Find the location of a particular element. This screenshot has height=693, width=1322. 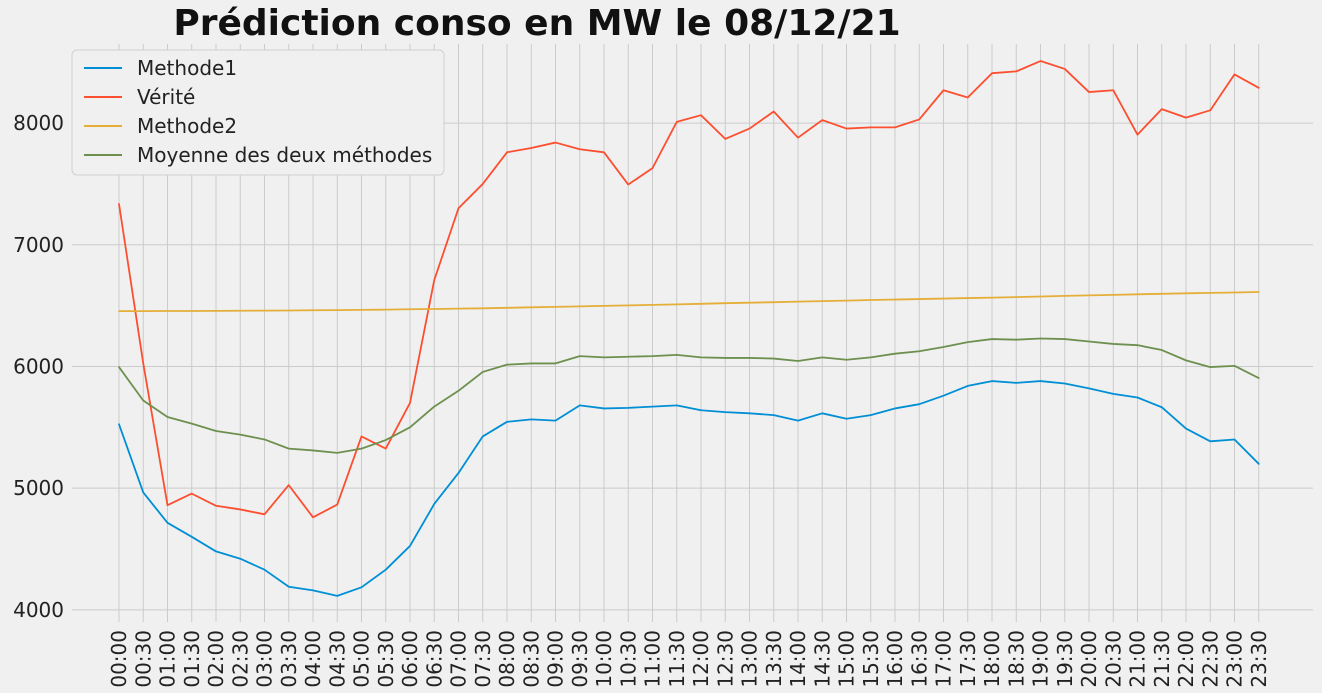

x-tick-label: 20:30 is located at coordinates (1113, 659).